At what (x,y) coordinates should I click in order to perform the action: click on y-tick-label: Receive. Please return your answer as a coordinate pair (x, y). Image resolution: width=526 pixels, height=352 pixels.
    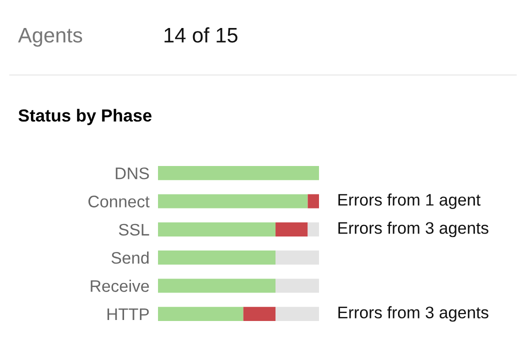
    Looking at the image, I should click on (119, 286).